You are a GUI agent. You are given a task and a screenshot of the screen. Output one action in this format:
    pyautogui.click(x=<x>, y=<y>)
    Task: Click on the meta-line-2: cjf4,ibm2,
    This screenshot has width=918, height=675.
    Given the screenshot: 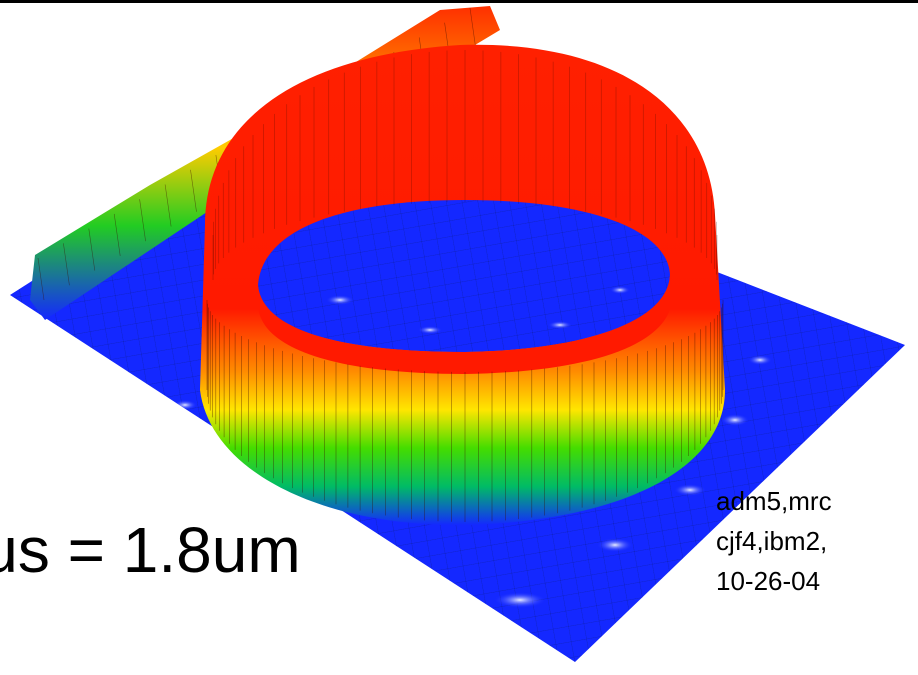 What is the action you would take?
    pyautogui.click(x=772, y=541)
    